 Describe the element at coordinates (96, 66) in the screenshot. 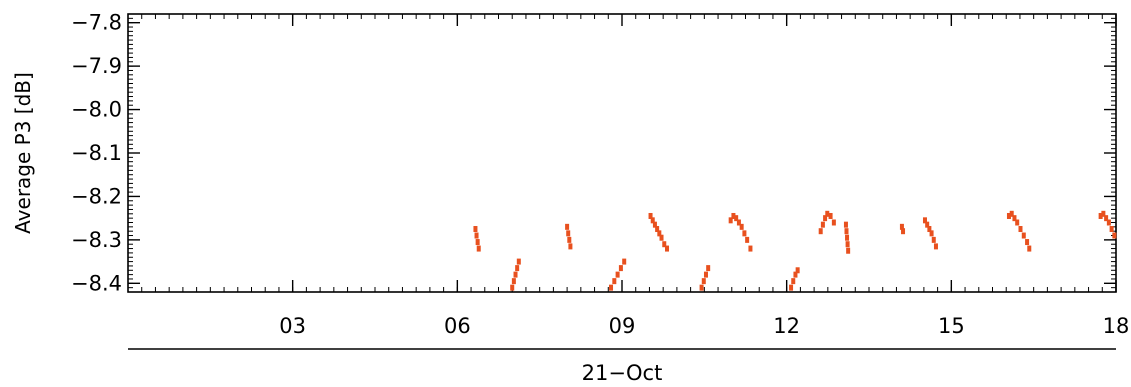

I see `y-tick-label: −7.9` at that location.